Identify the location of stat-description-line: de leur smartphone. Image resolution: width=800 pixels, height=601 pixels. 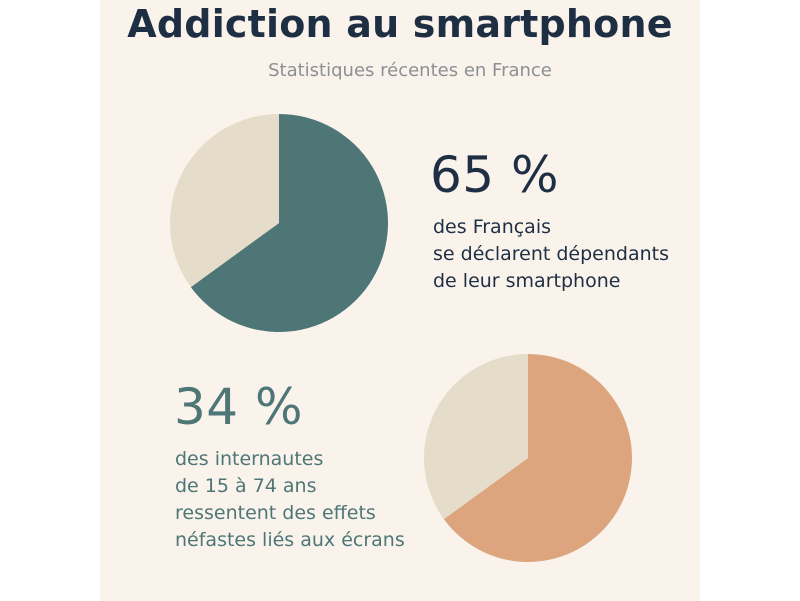
(527, 281).